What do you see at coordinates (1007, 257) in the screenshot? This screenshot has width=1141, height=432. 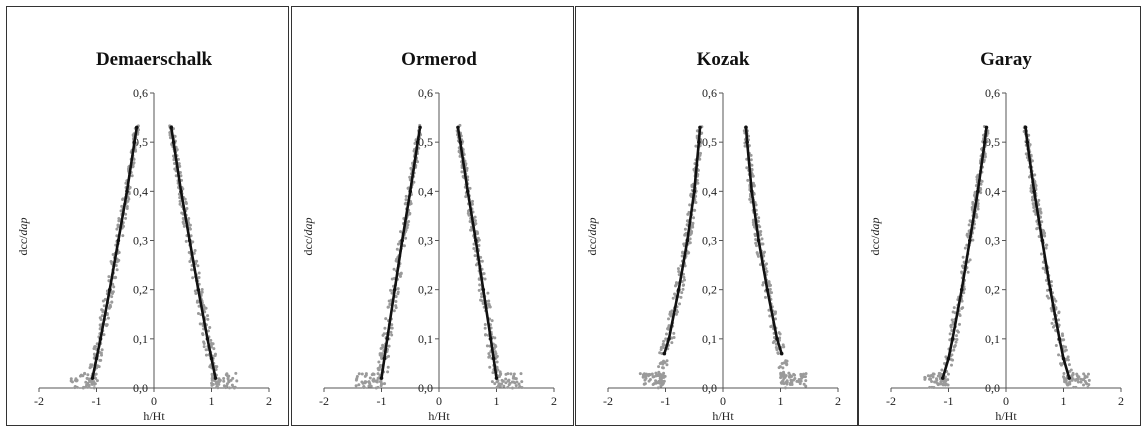 I see `observed-points` at bounding box center [1007, 257].